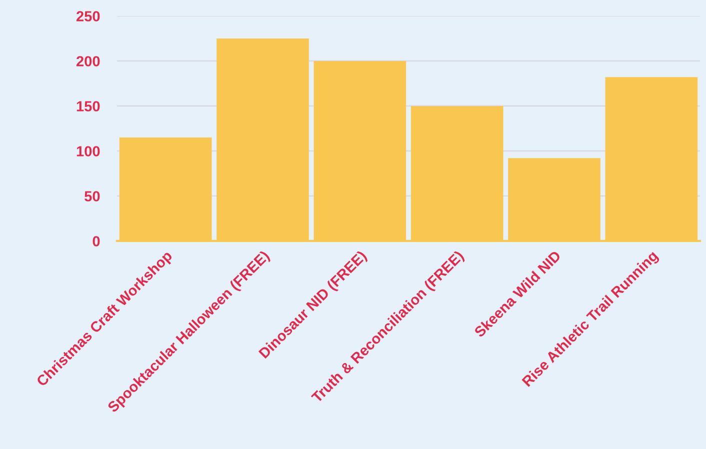 The width and height of the screenshot is (706, 449). What do you see at coordinates (88, 106) in the screenshot?
I see `y-tick-label: 150` at bounding box center [88, 106].